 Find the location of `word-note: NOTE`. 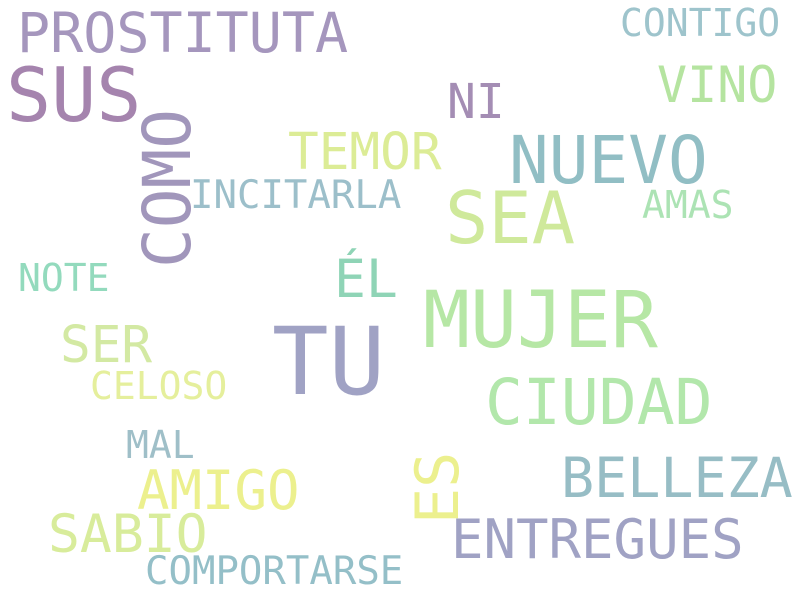

word-note: NOTE is located at coordinates (64, 278).